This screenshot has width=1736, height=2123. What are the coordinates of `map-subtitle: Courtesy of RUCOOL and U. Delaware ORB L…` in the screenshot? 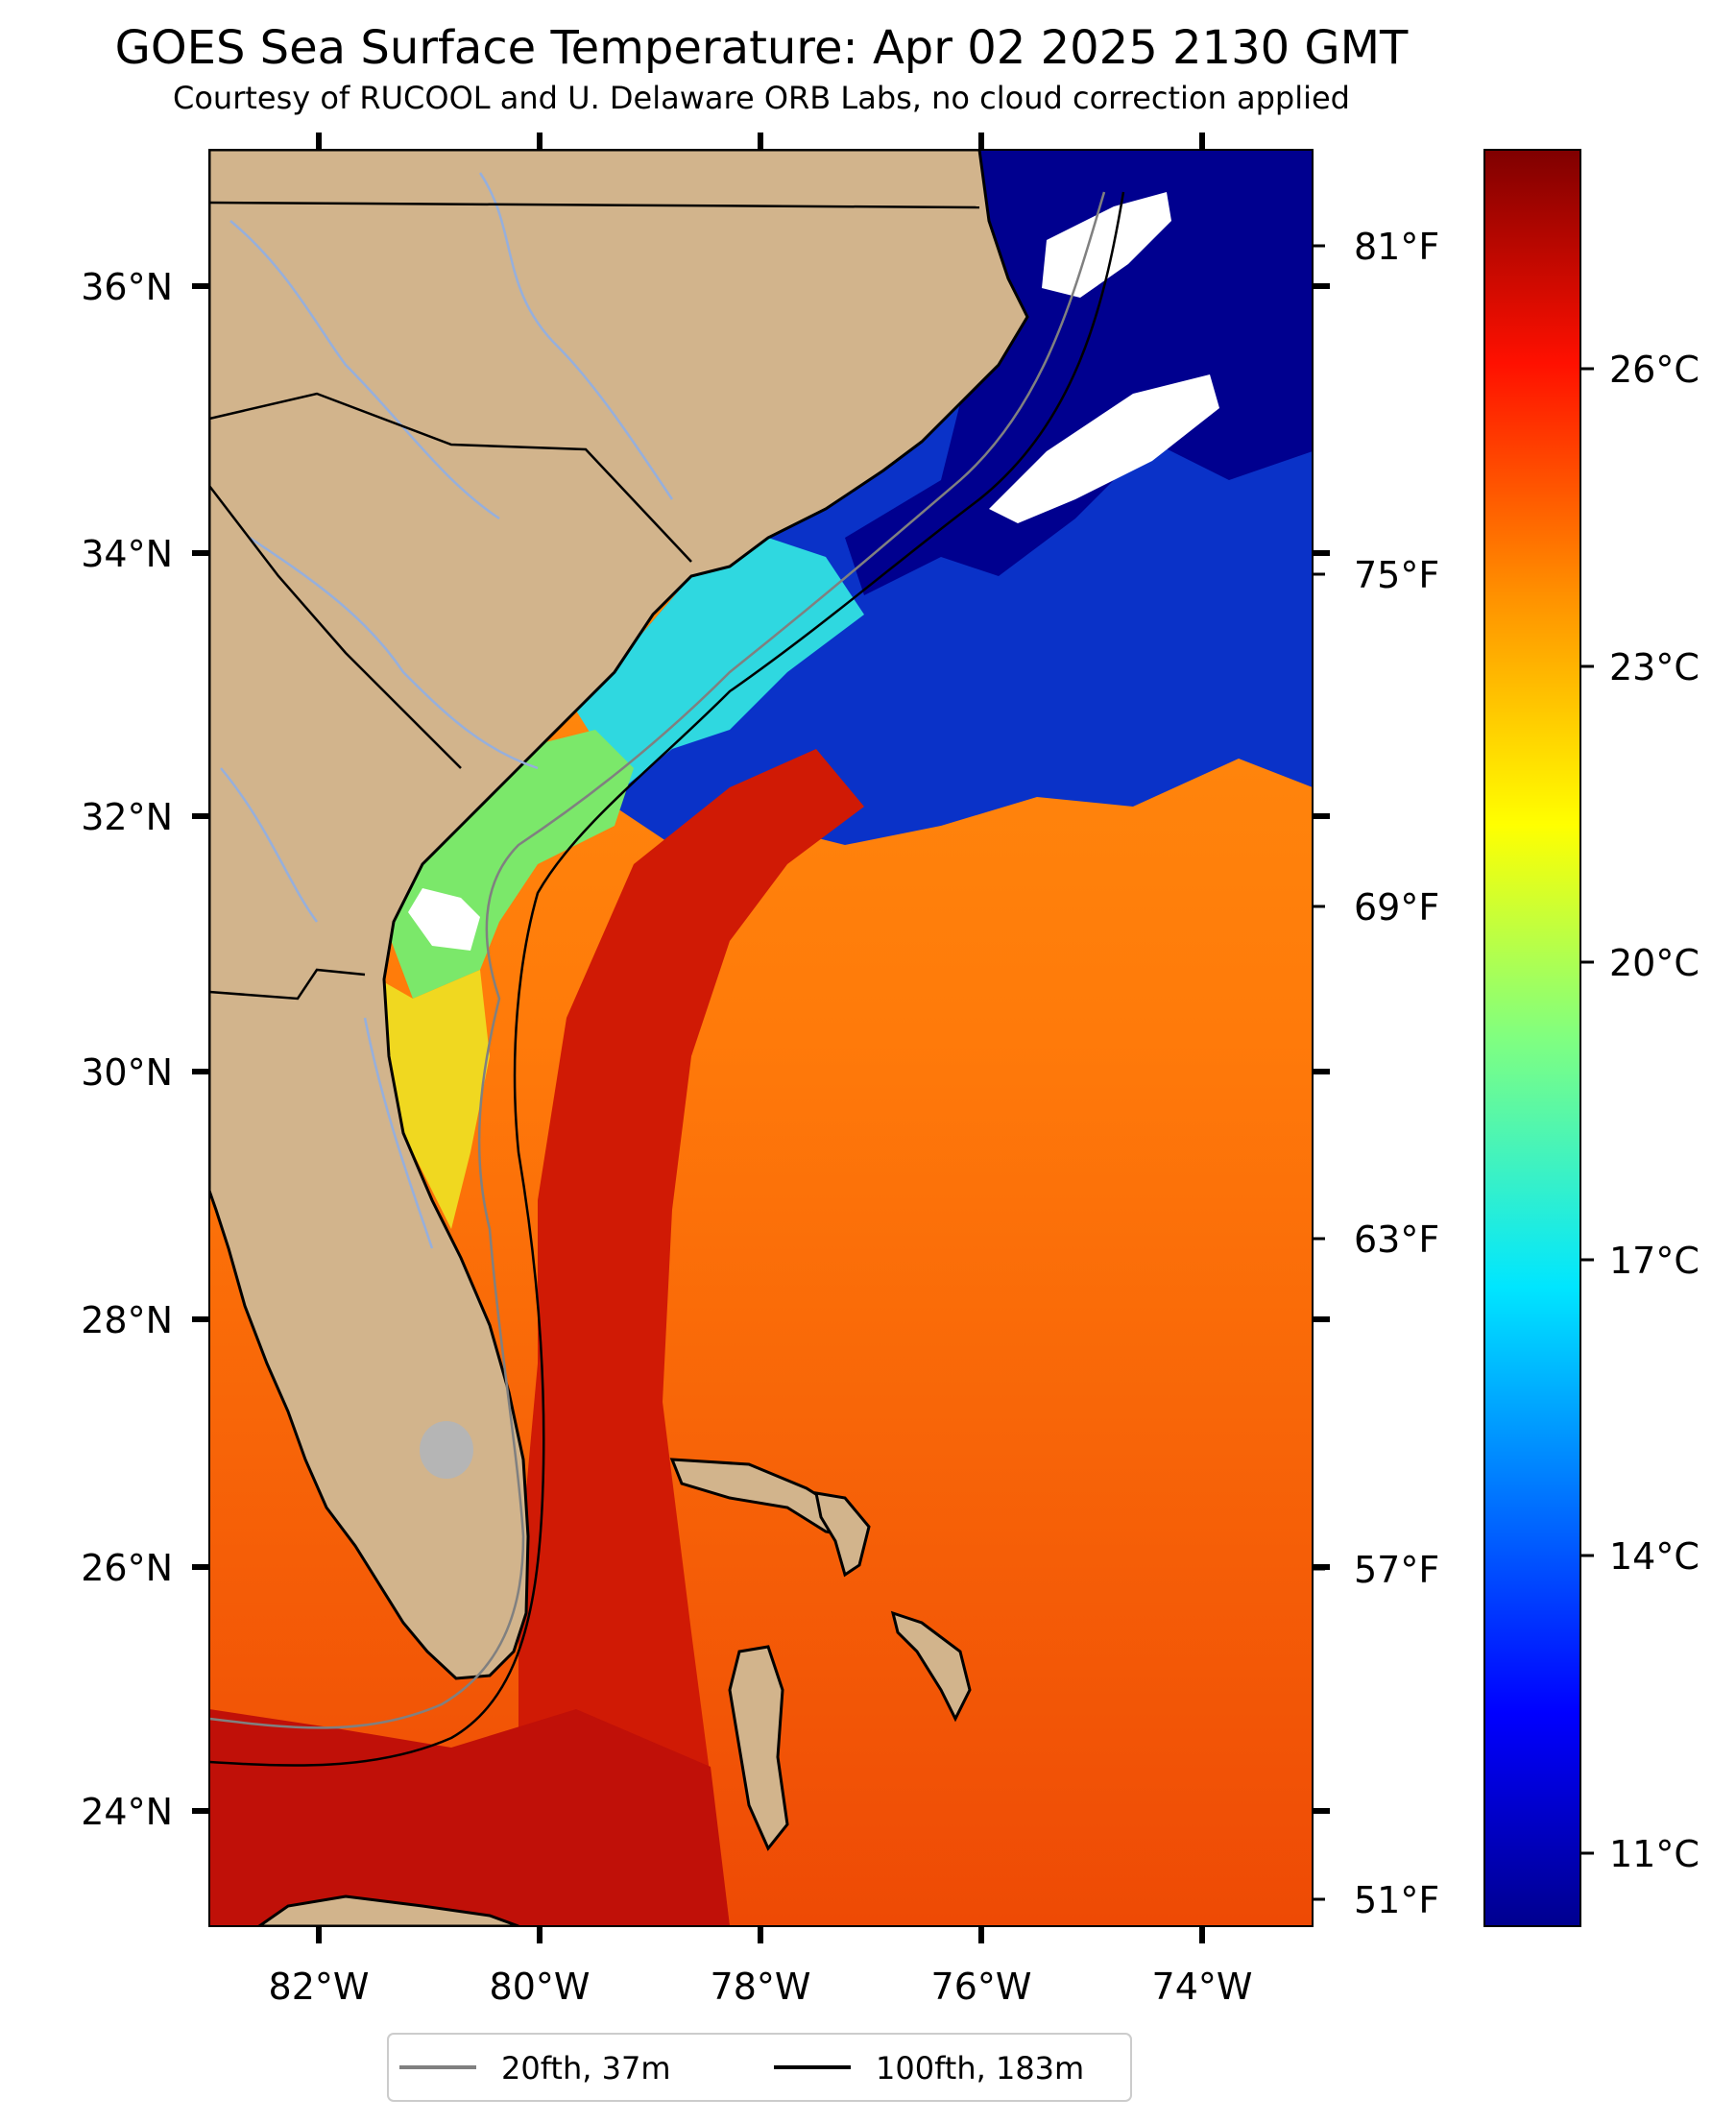 It's located at (761, 98).